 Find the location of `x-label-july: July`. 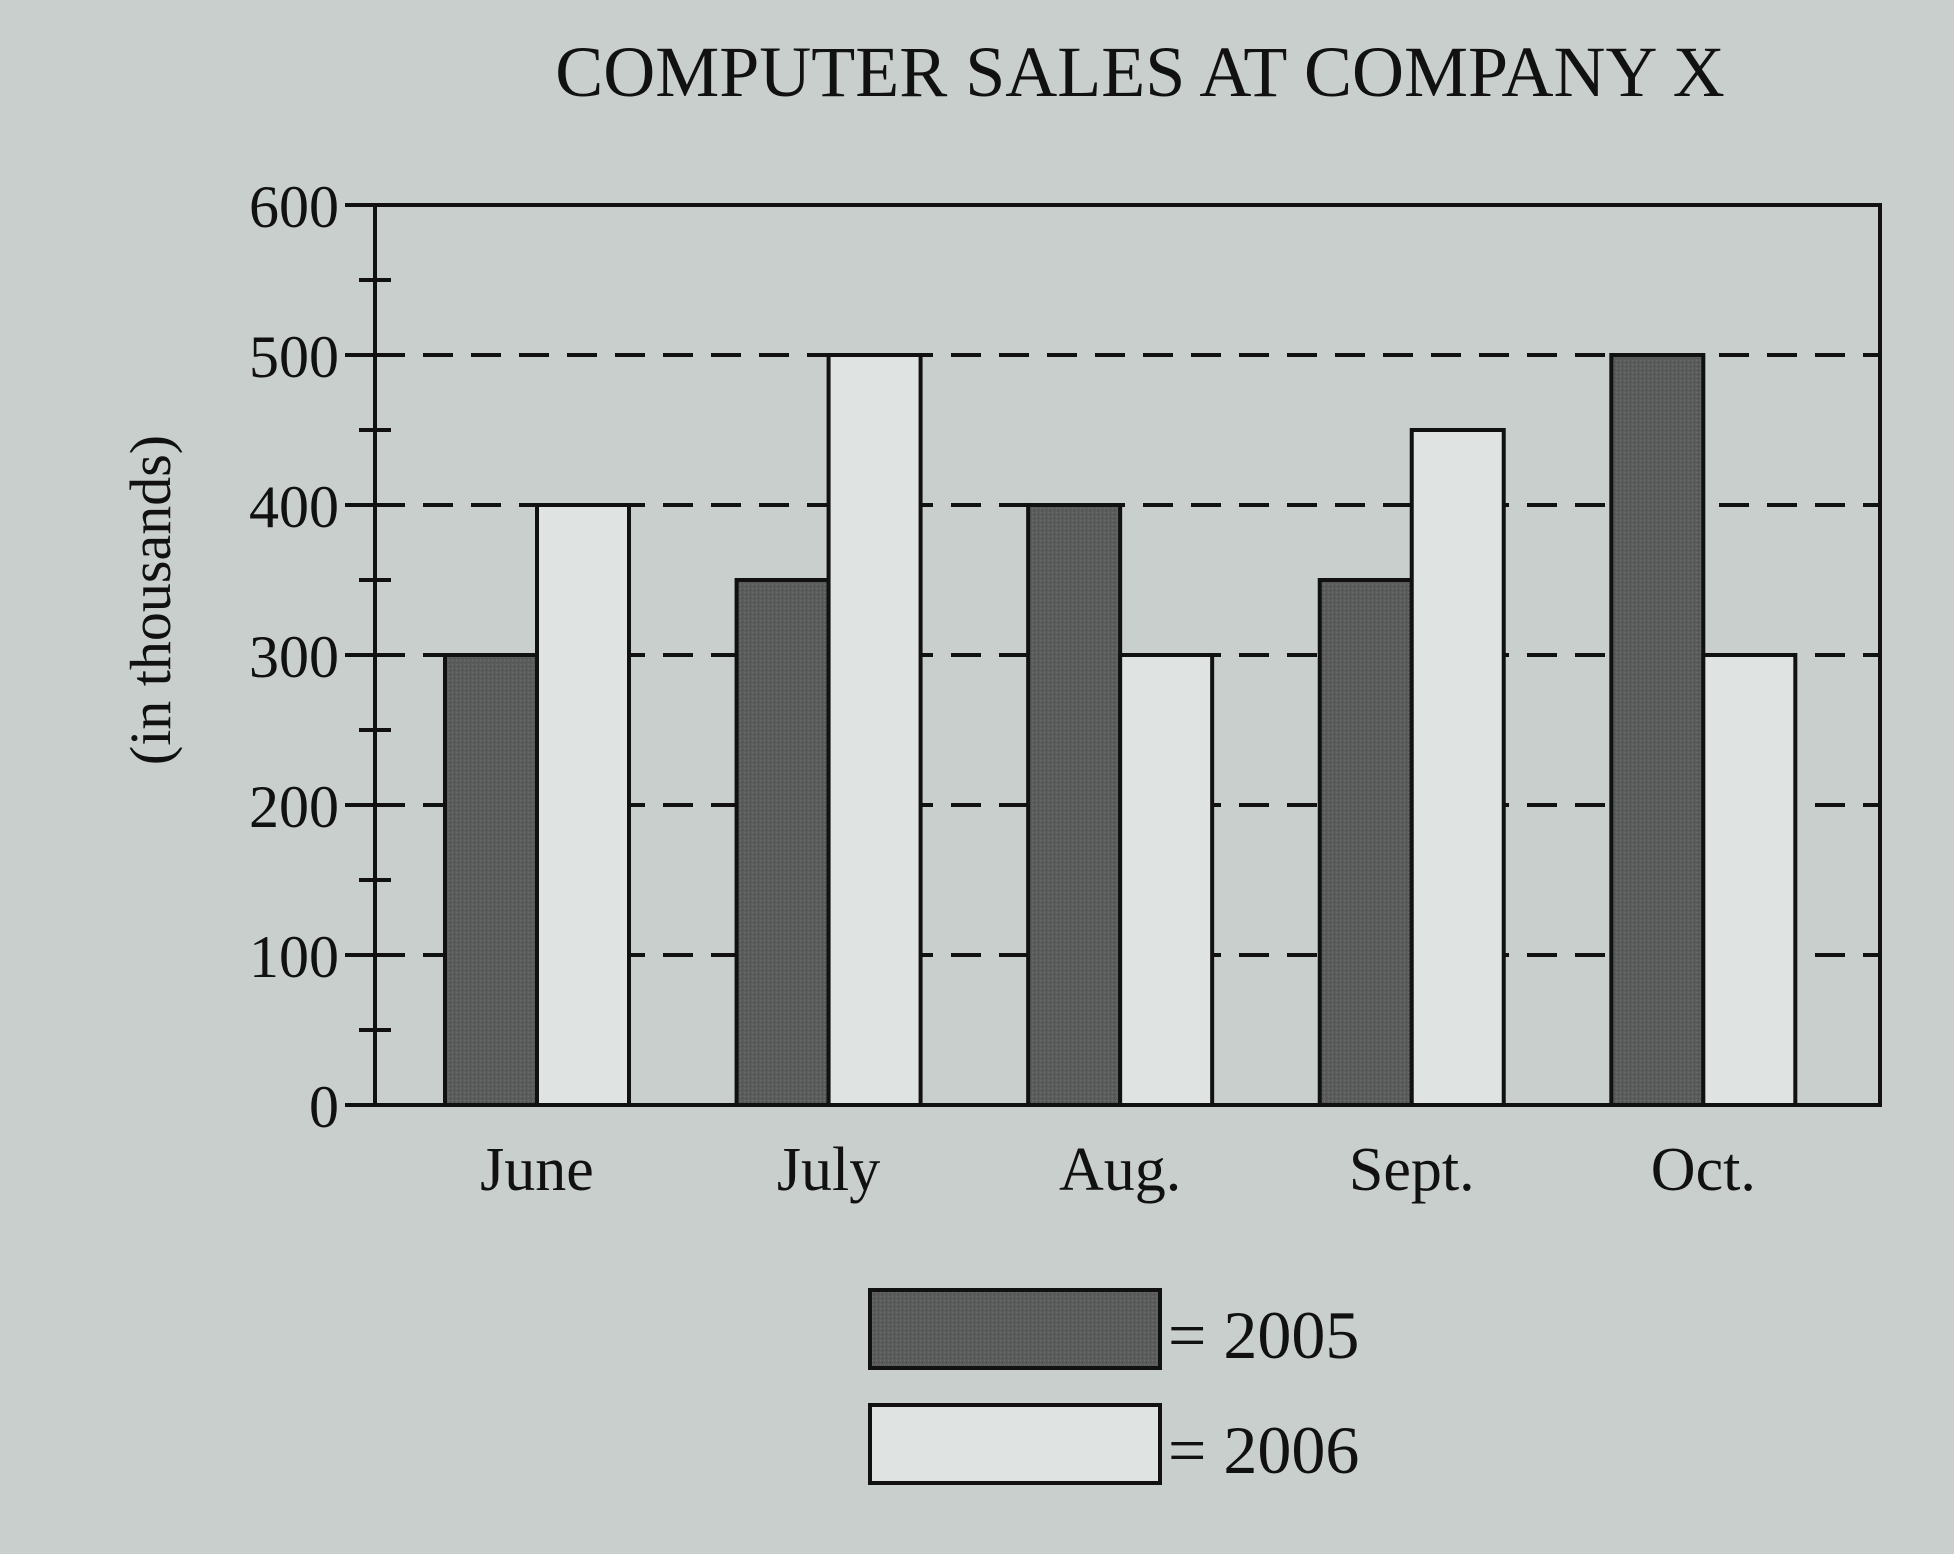

x-label-july: July is located at coordinates (828, 1170).